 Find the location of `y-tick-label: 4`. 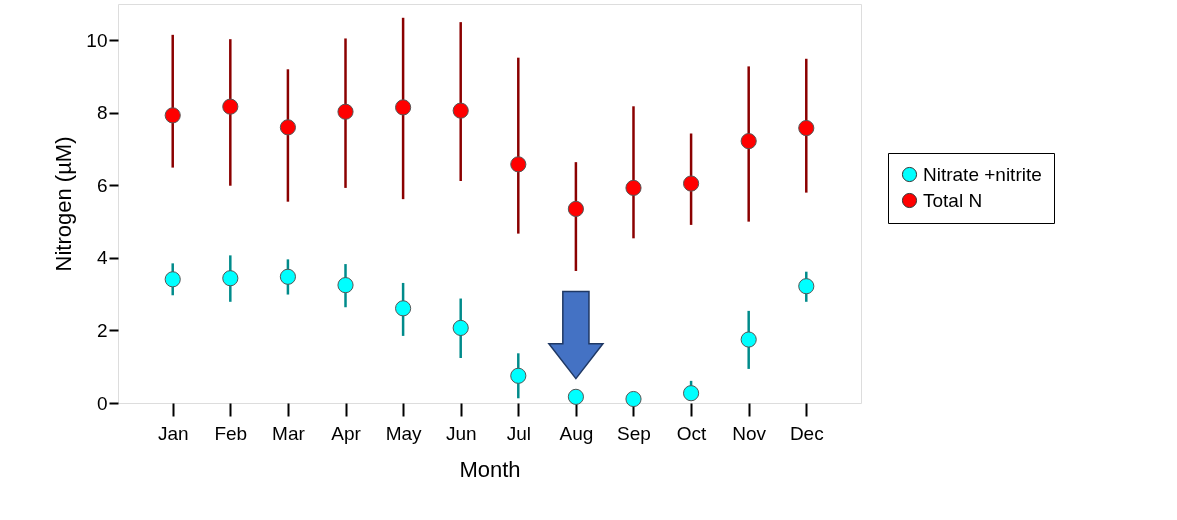

y-tick-label: 4 is located at coordinates (102, 258).